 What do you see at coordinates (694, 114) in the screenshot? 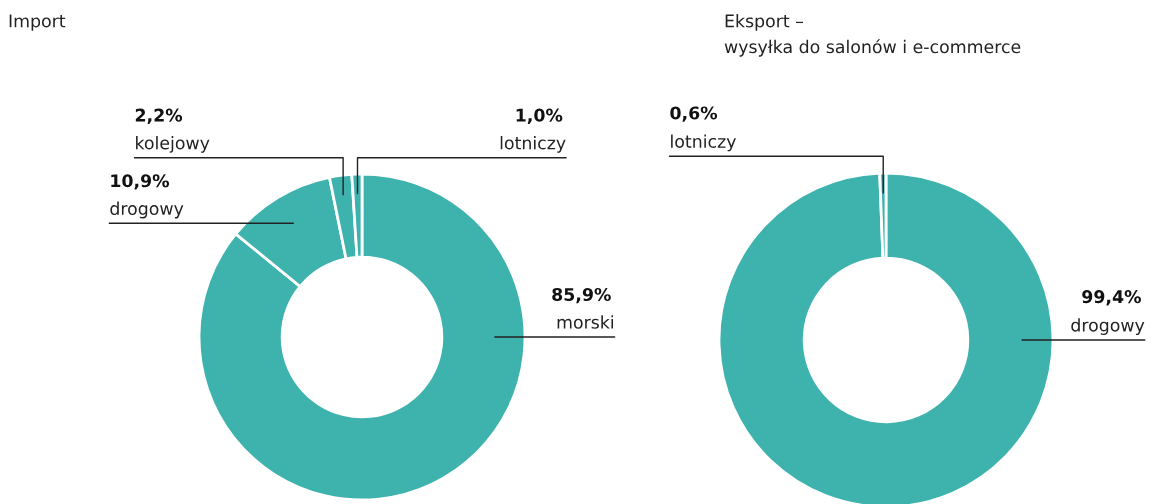
I see `data-label: 0,6%` at bounding box center [694, 114].